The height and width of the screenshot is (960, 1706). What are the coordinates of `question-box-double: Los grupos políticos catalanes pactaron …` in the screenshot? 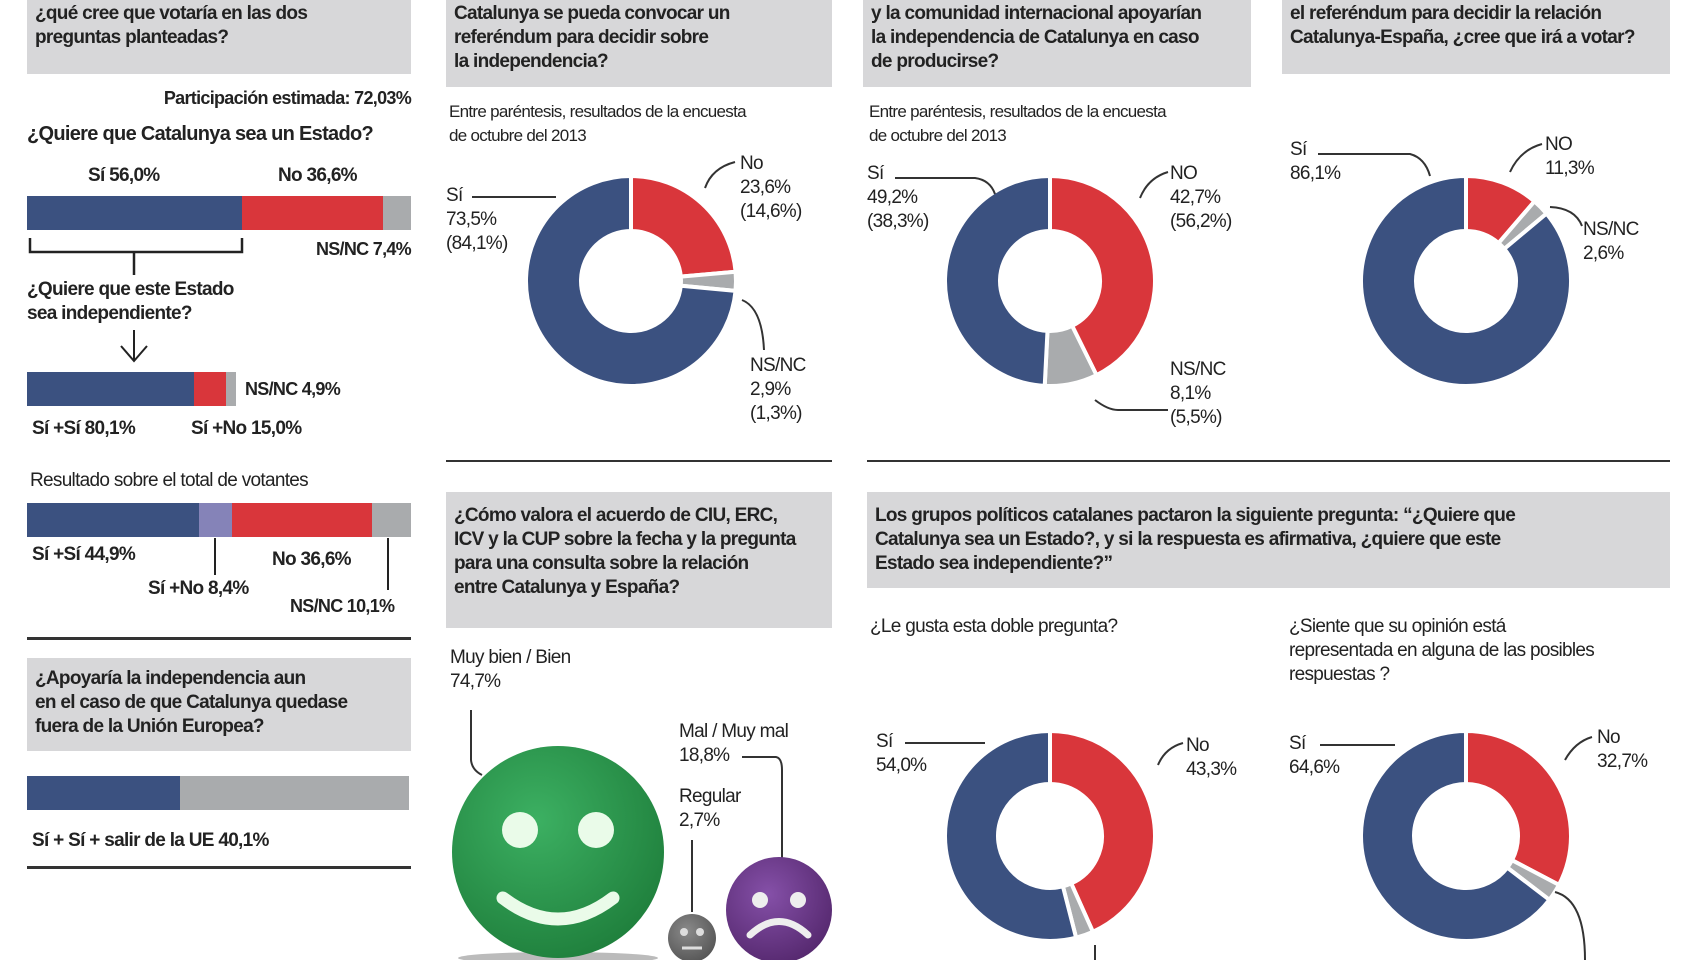 It's located at (1268, 540).